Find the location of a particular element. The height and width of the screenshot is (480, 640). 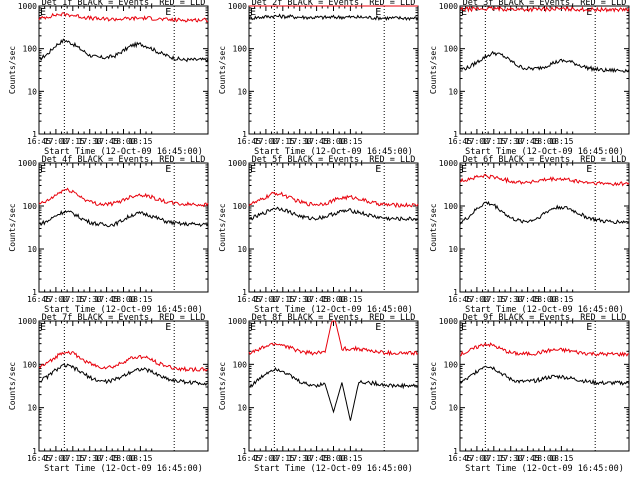

panel-title: Det 9f BLACK = Events, RED = LLD is located at coordinates (545, 318).